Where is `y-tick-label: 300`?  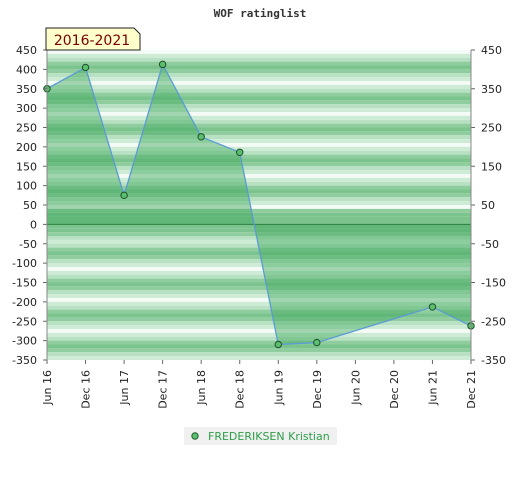 y-tick-label: 300 is located at coordinates (26, 108).